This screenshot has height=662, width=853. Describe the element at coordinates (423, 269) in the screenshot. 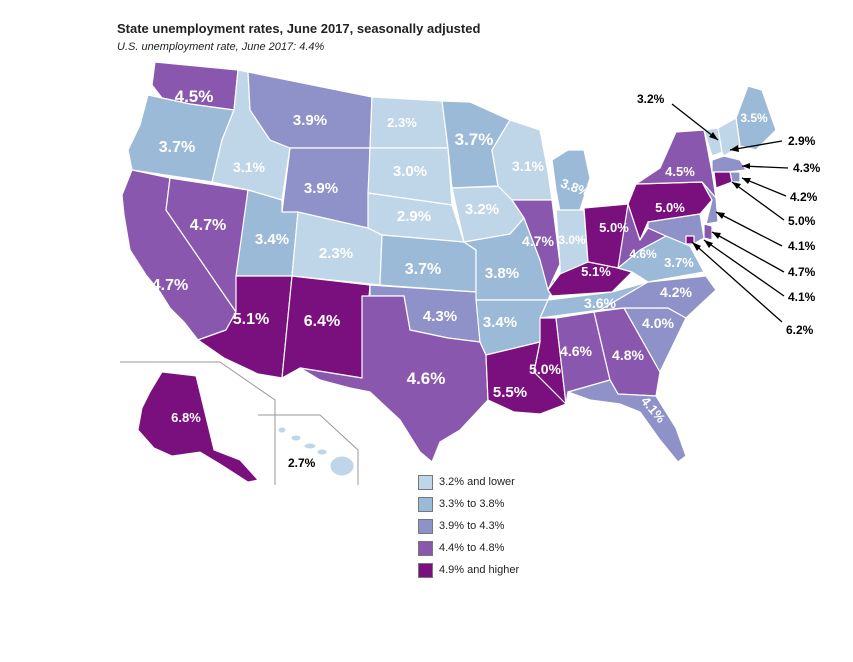

I see `label-ks: 3.7%` at that location.